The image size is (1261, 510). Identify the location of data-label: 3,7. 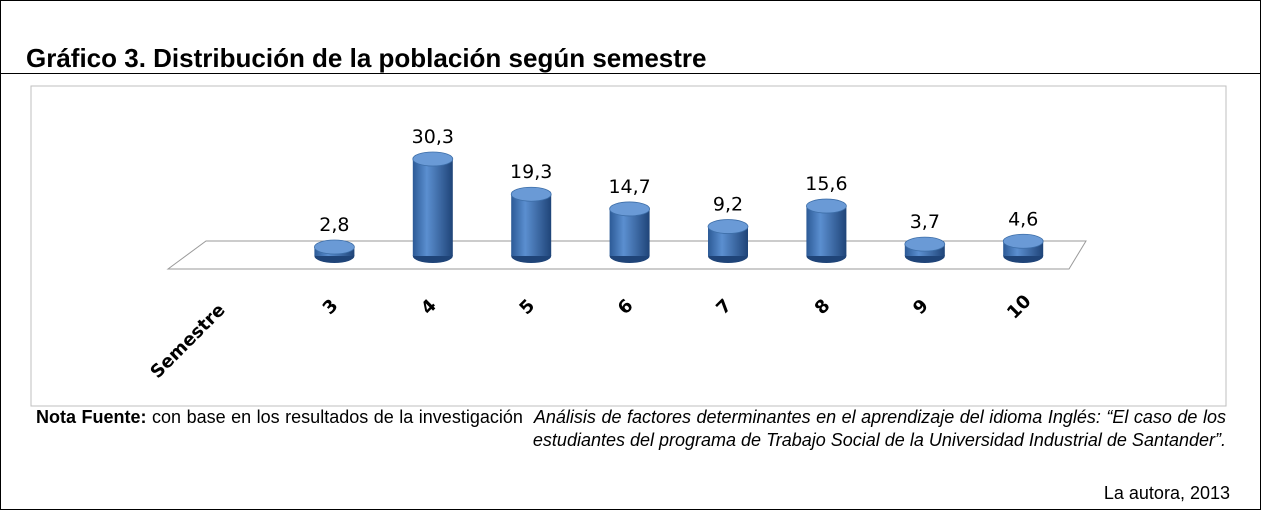
(925, 222).